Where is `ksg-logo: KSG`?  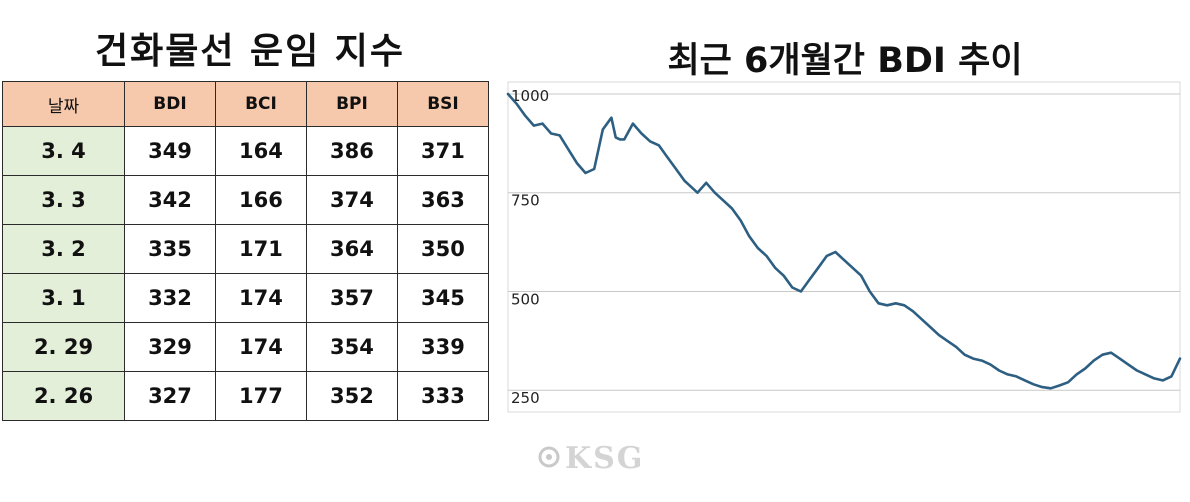
ksg-logo: KSG is located at coordinates (591, 457).